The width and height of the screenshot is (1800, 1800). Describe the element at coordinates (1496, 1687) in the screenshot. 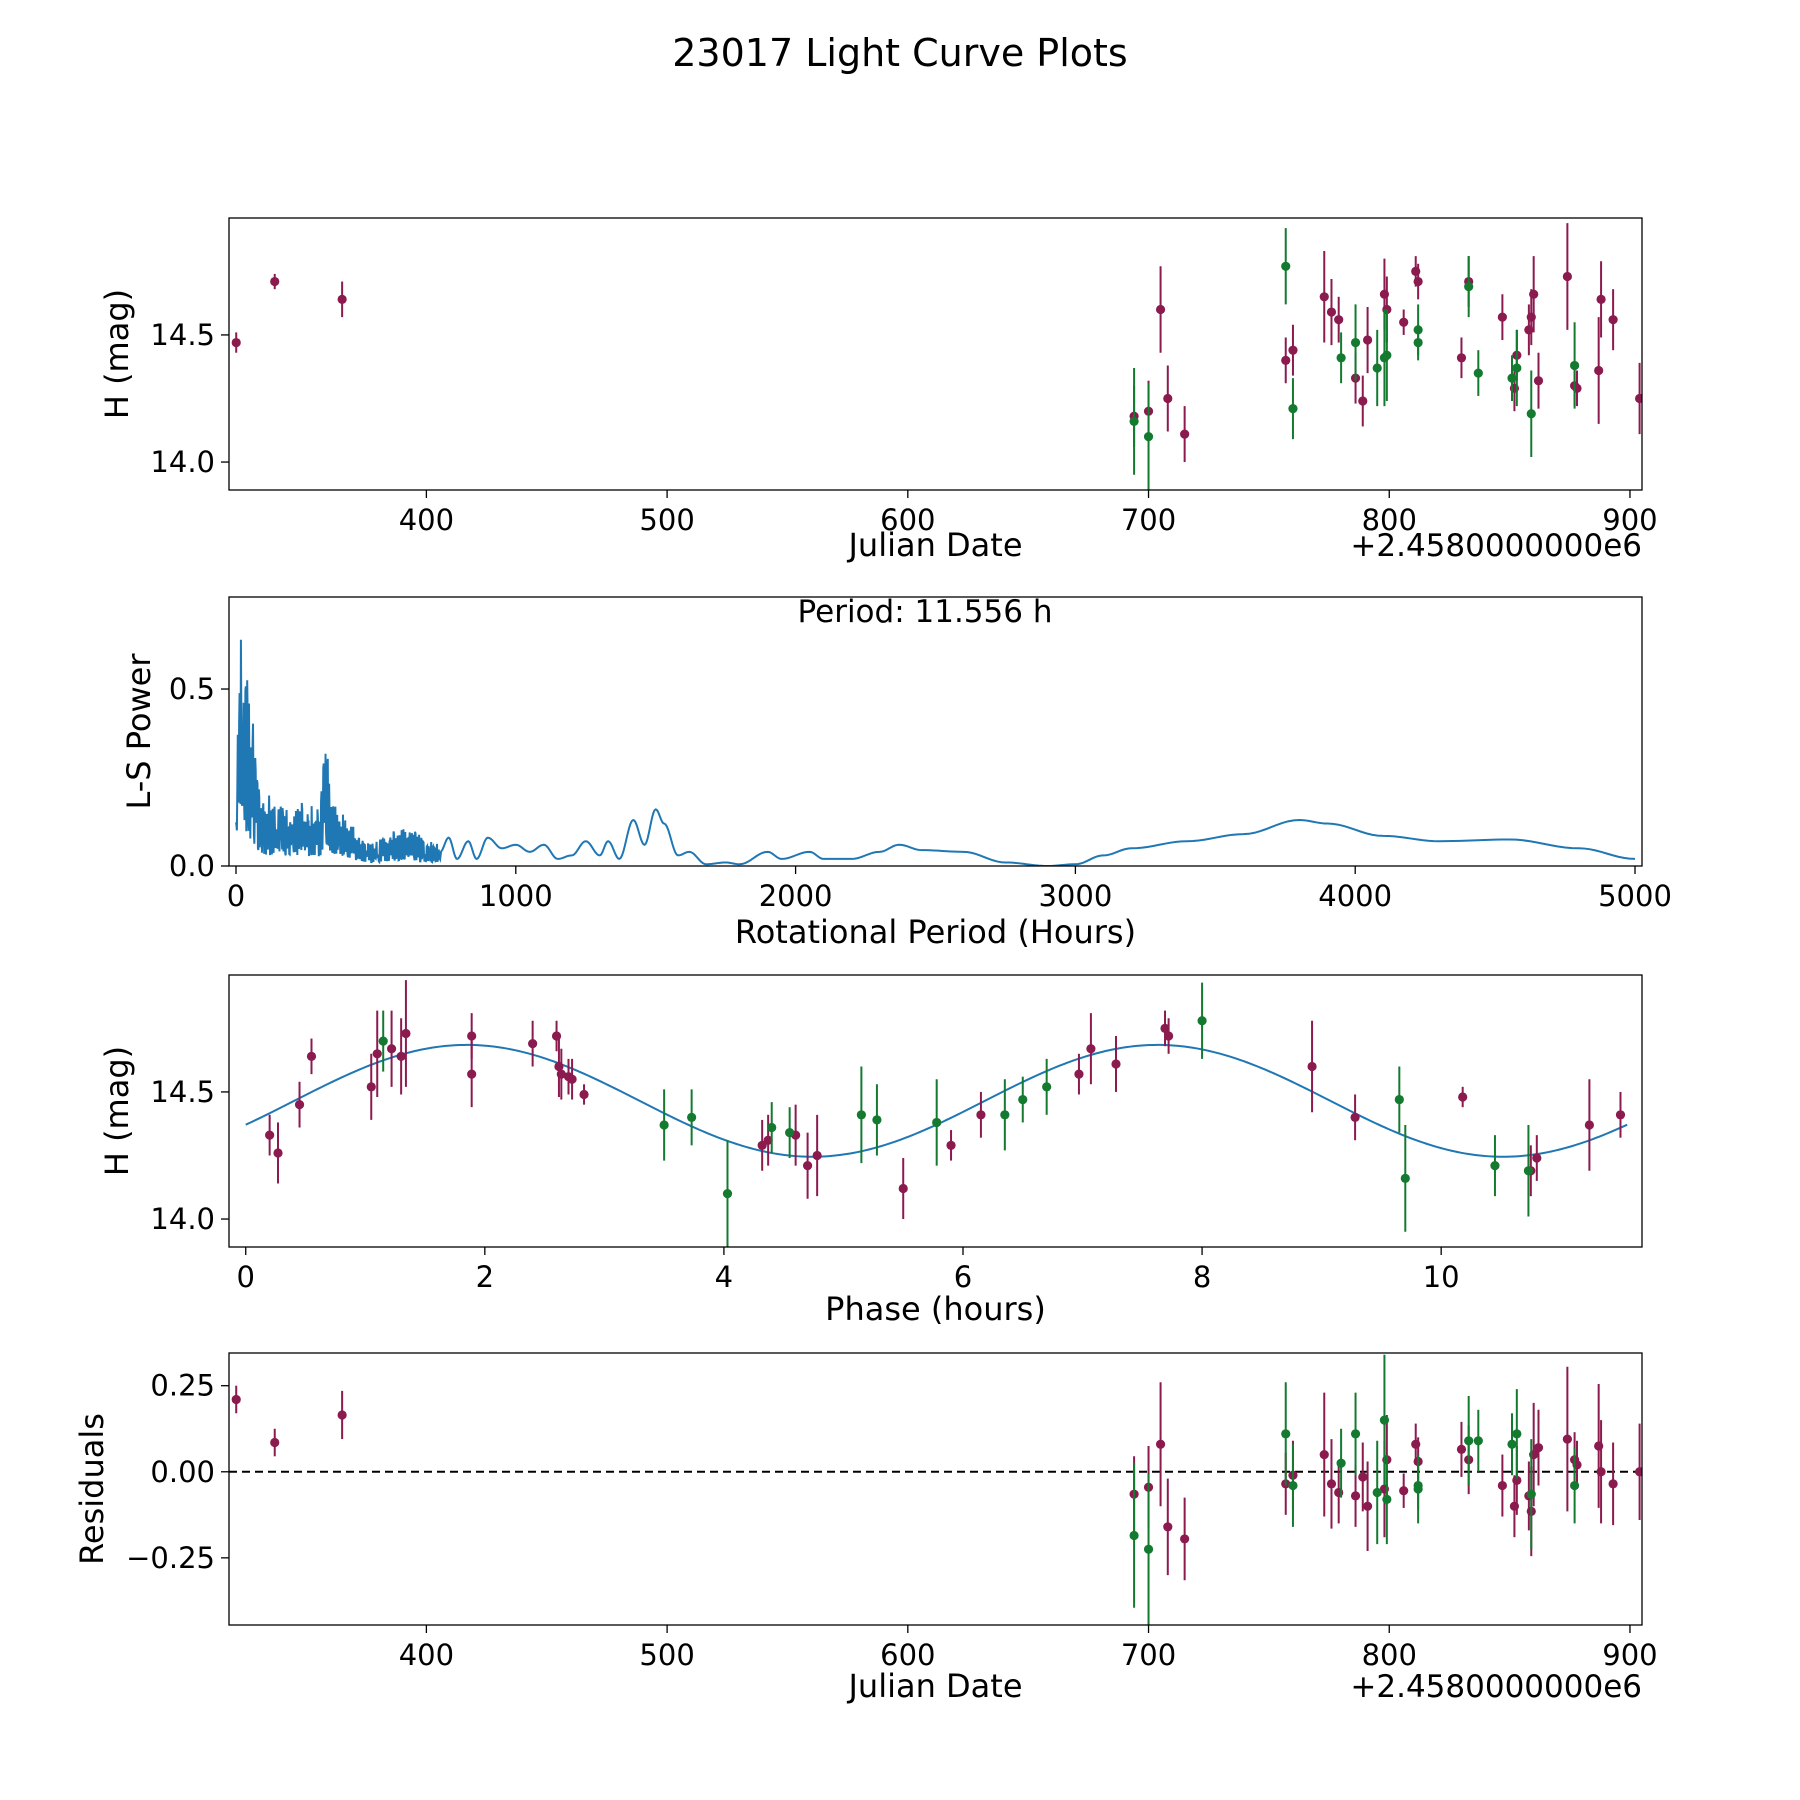

I see `residuals-offset-text: +2.4580000000e6` at that location.